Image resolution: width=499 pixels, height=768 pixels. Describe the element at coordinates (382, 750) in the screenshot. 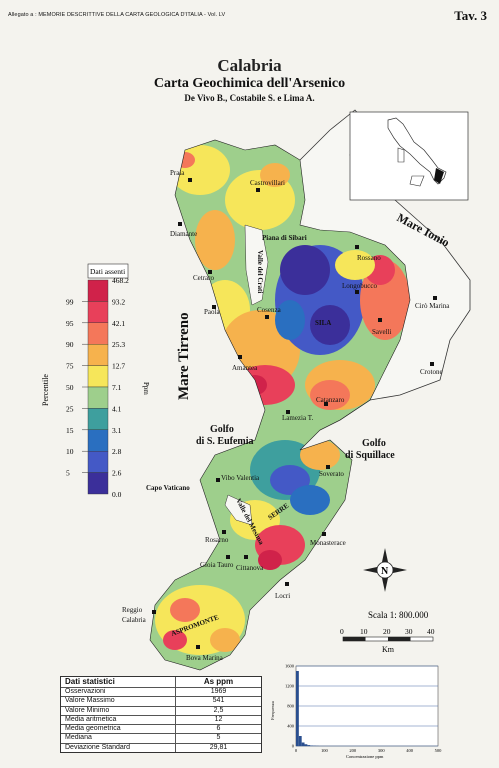

I see `hist-xtick-3: 300` at that location.